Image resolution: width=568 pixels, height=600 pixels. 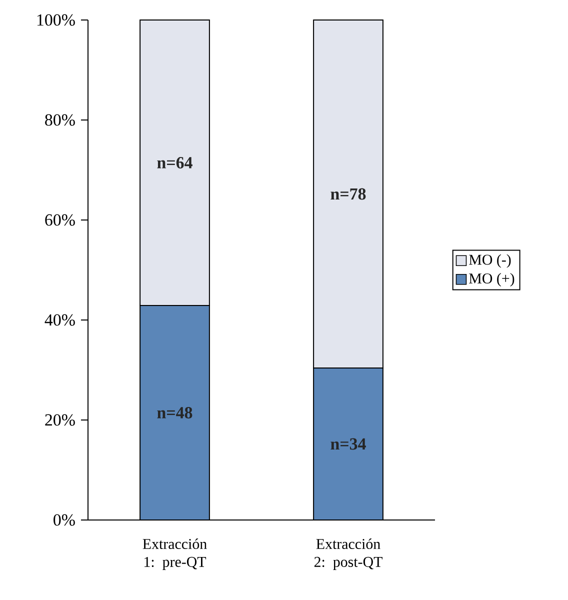 I want to click on legend-label: MO (-), so click(x=490, y=261).